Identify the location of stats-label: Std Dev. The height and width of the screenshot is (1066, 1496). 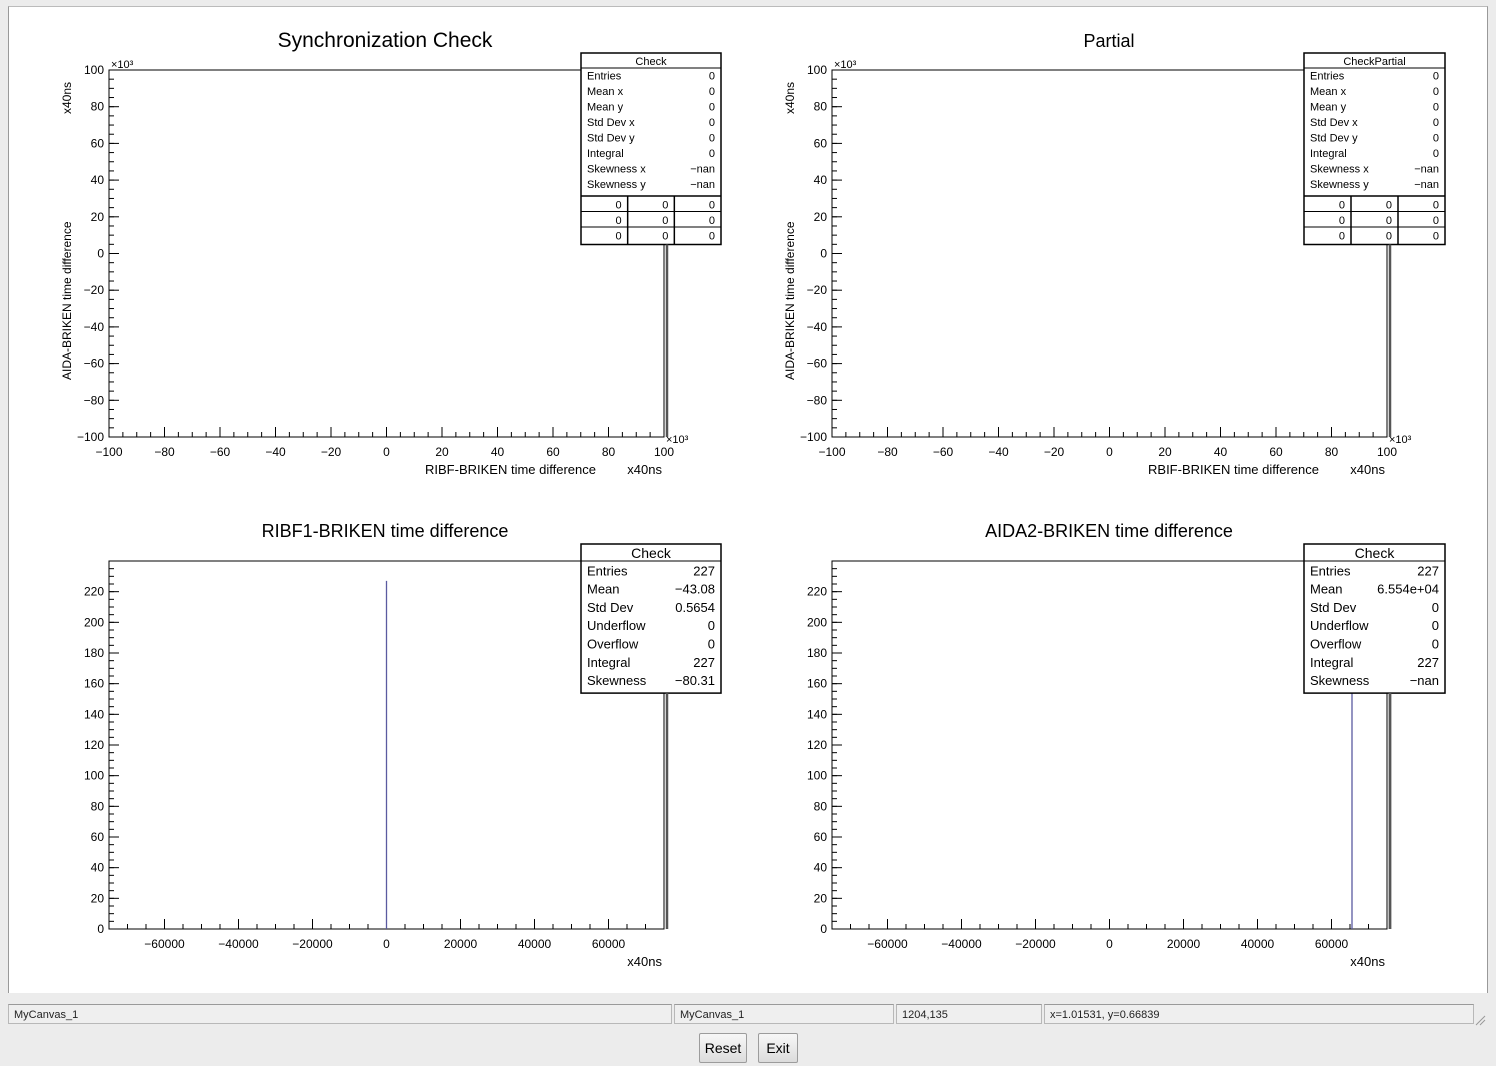
(610, 607).